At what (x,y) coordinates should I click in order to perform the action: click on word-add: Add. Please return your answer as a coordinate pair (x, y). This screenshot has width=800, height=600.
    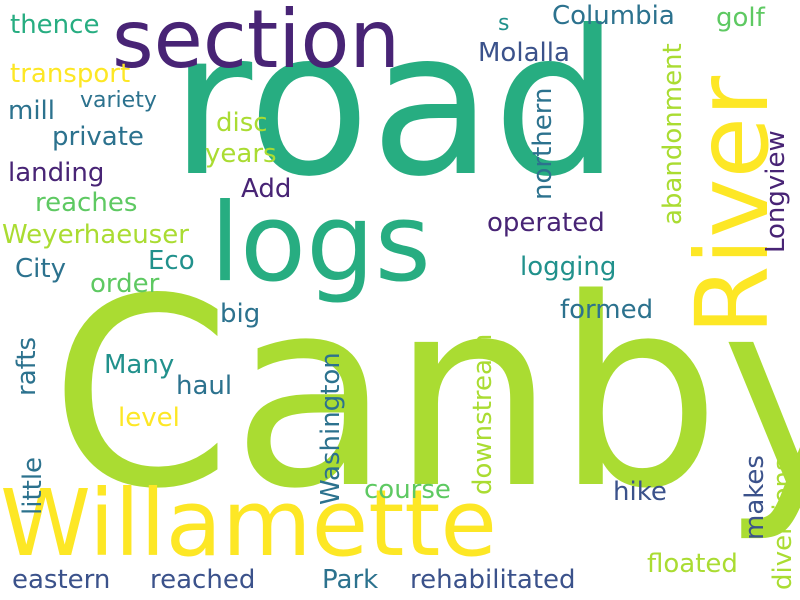
    Looking at the image, I should click on (266, 189).